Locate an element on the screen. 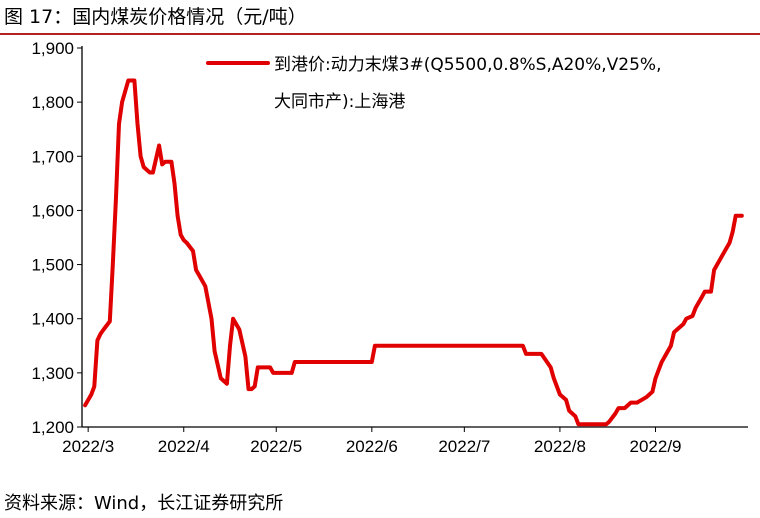 Image resolution: width=760 pixels, height=518 pixels. source-note: 资料来源：Wind，长江证券研究所 is located at coordinates (144, 503).